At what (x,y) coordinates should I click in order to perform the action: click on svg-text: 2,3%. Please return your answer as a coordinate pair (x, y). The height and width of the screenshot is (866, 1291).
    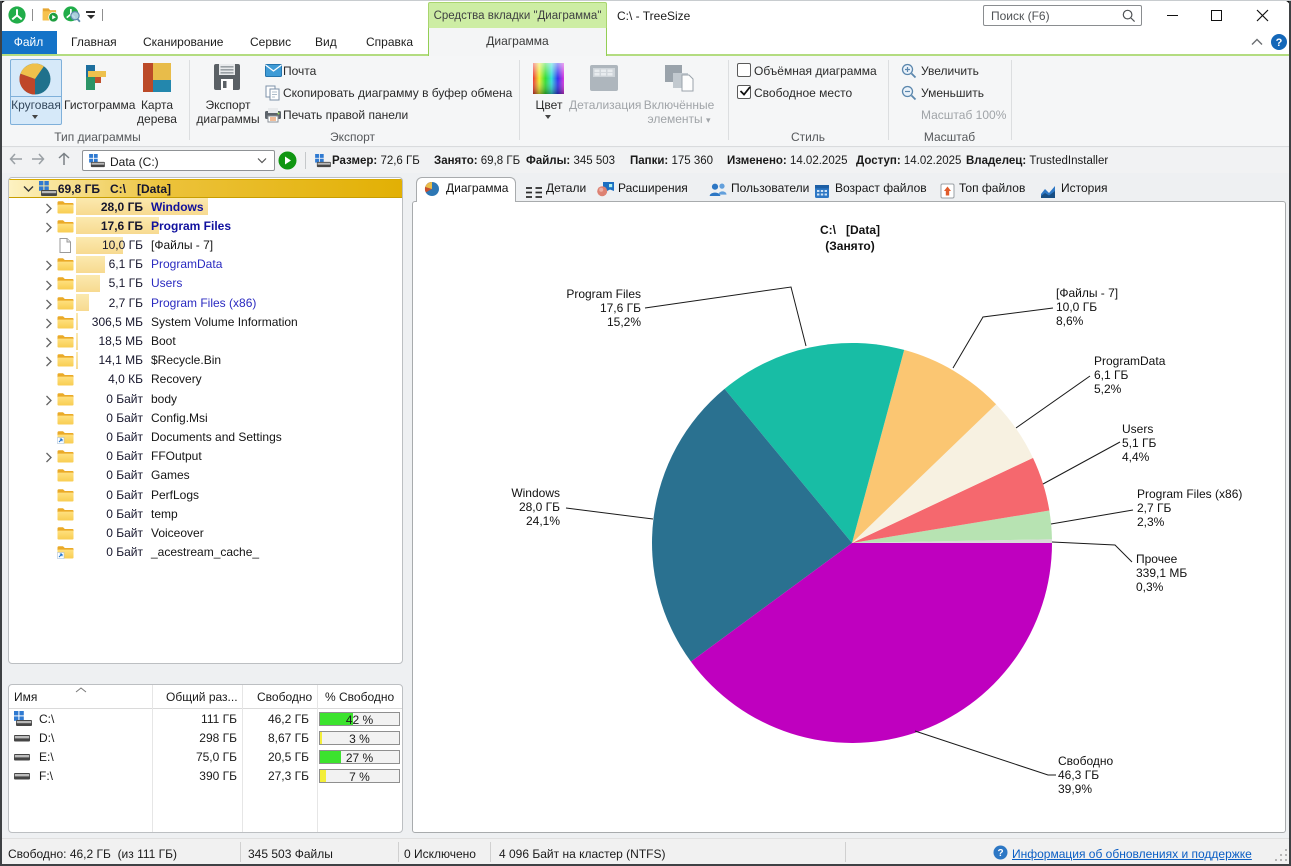
    Looking at the image, I should click on (1151, 522).